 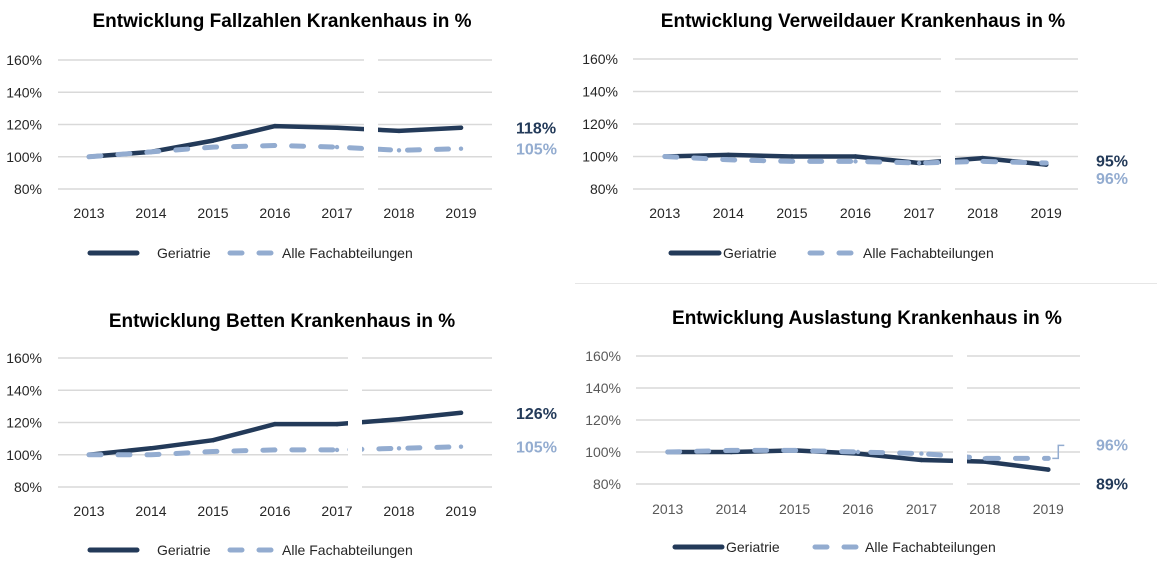 I want to click on chart-title: Entwicklung Fallzahlen Krankenhaus in %, so click(x=281, y=21).